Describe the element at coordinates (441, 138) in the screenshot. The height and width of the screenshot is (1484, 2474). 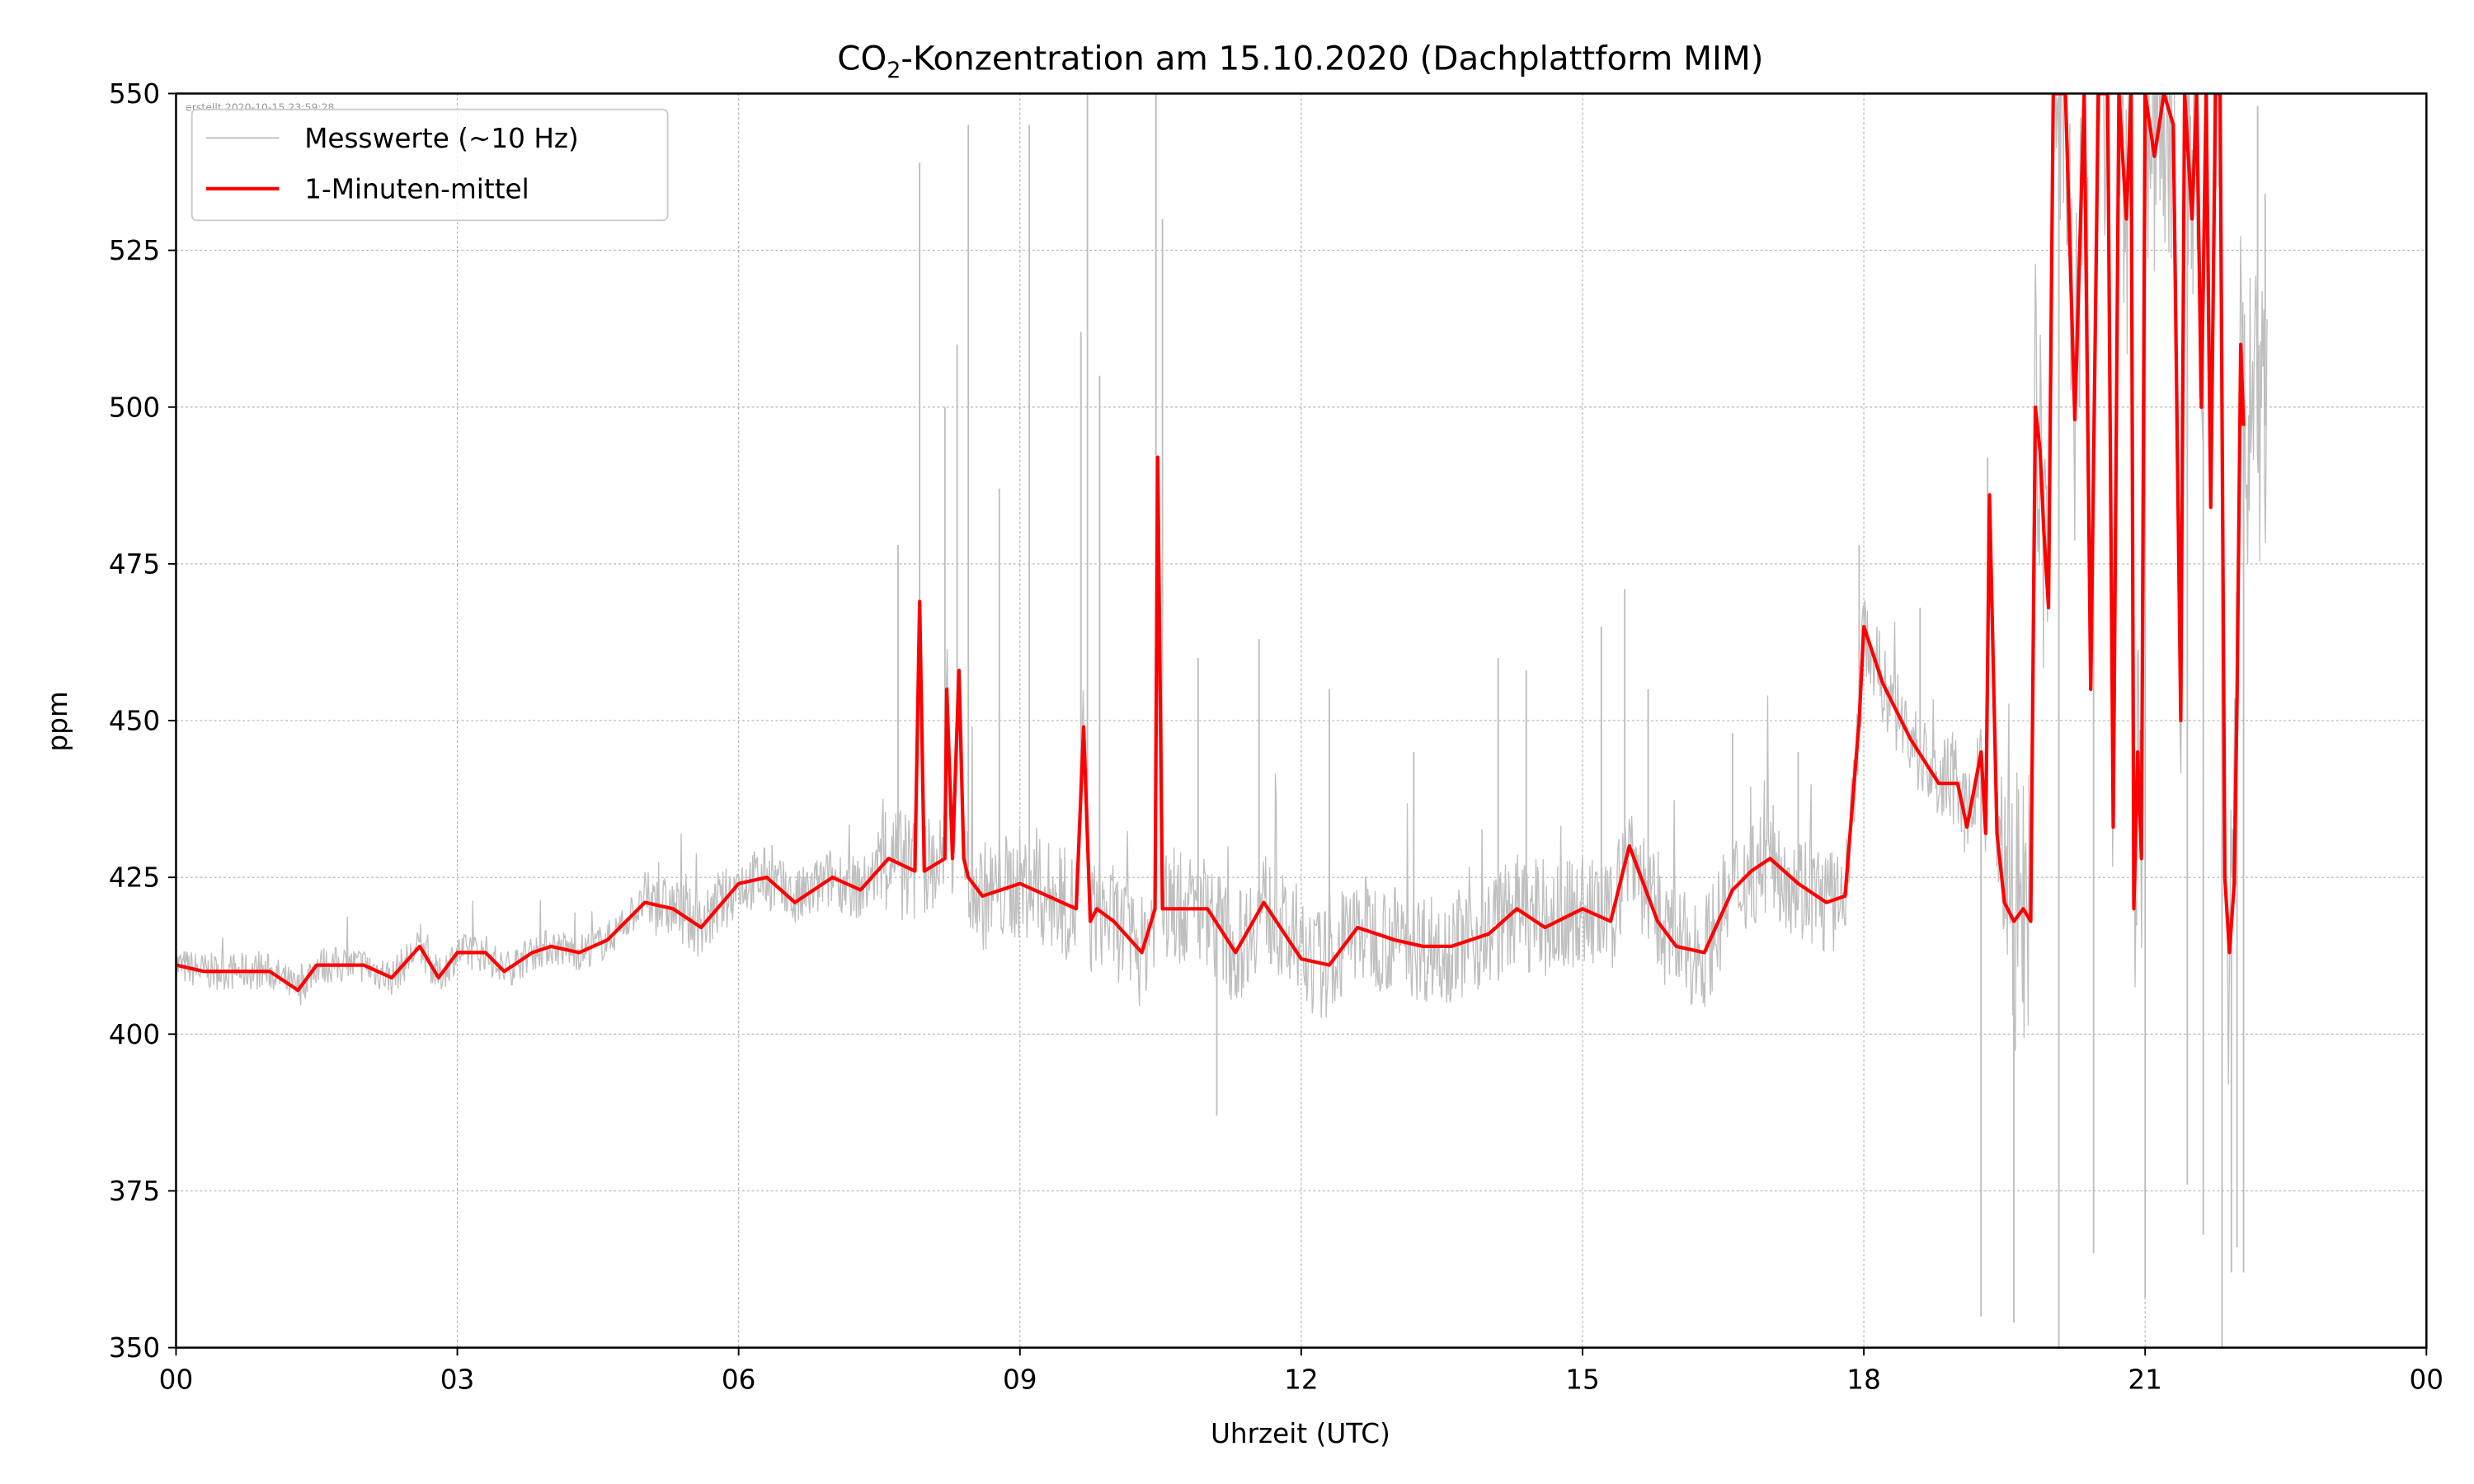
I see `legend-label-raw: Messwerte (~10 Hz)` at that location.